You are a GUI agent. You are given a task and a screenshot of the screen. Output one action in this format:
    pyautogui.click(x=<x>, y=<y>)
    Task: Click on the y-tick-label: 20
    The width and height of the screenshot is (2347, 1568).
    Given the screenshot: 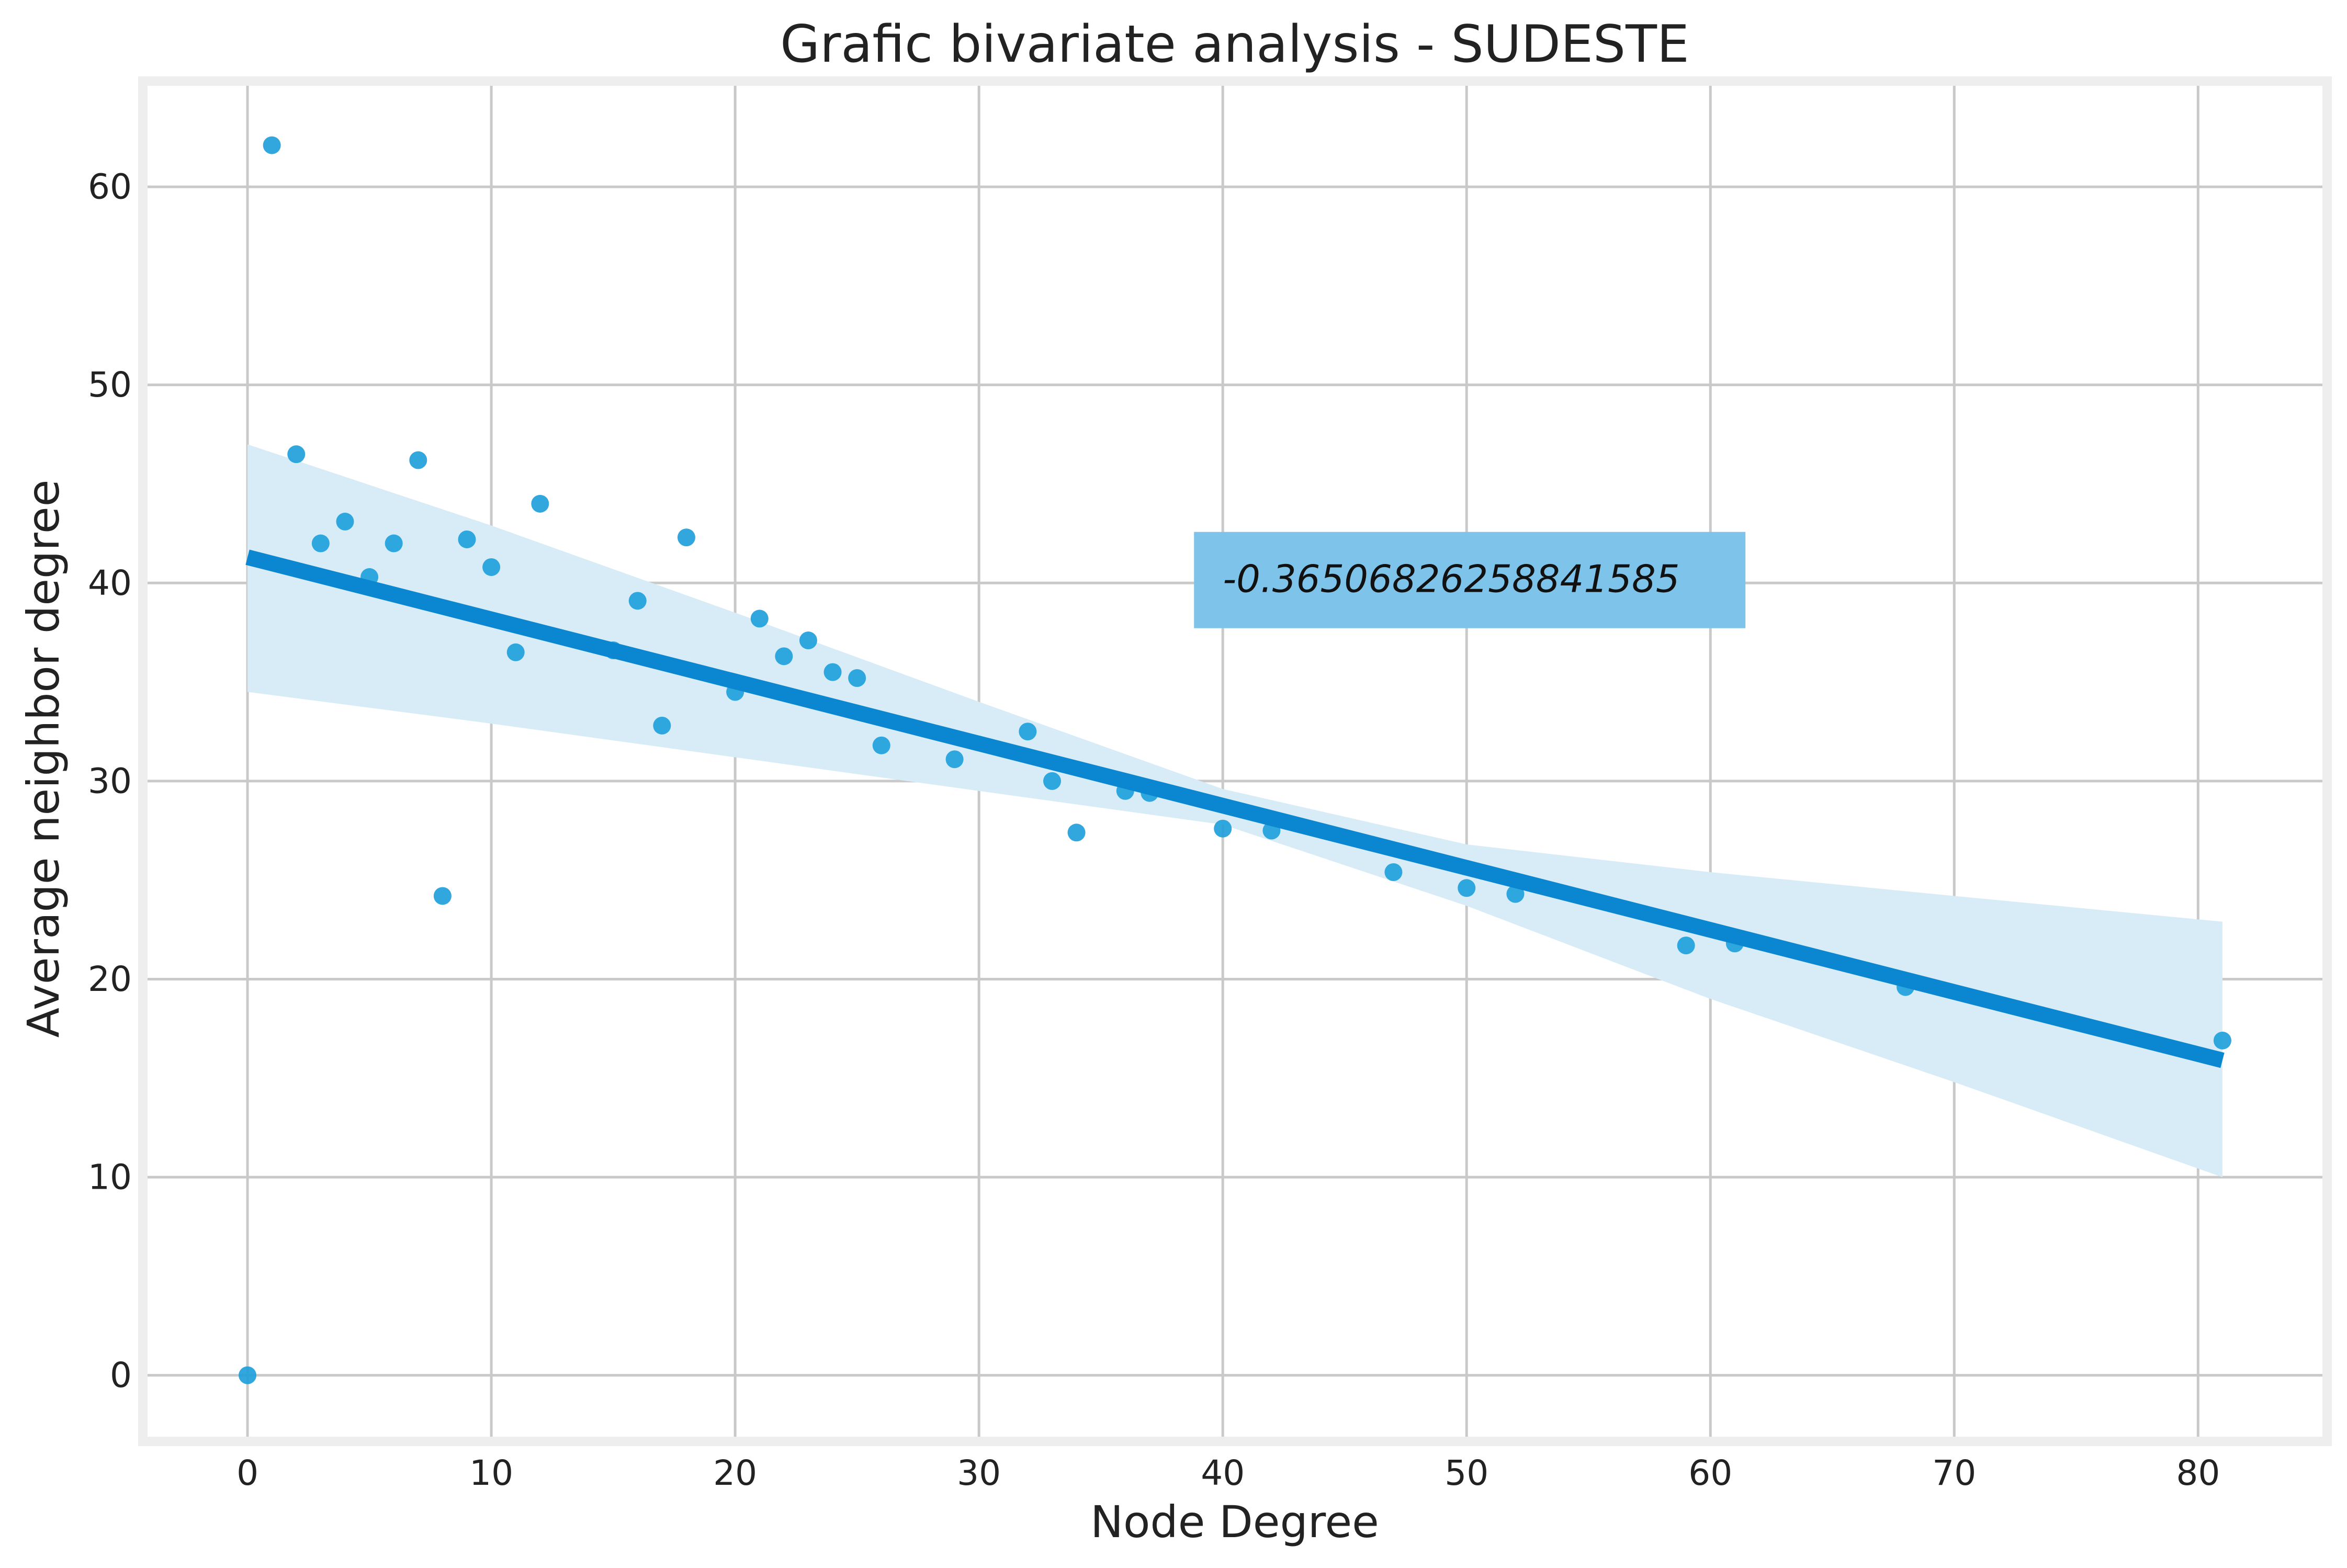 What is the action you would take?
    pyautogui.click(x=110, y=979)
    